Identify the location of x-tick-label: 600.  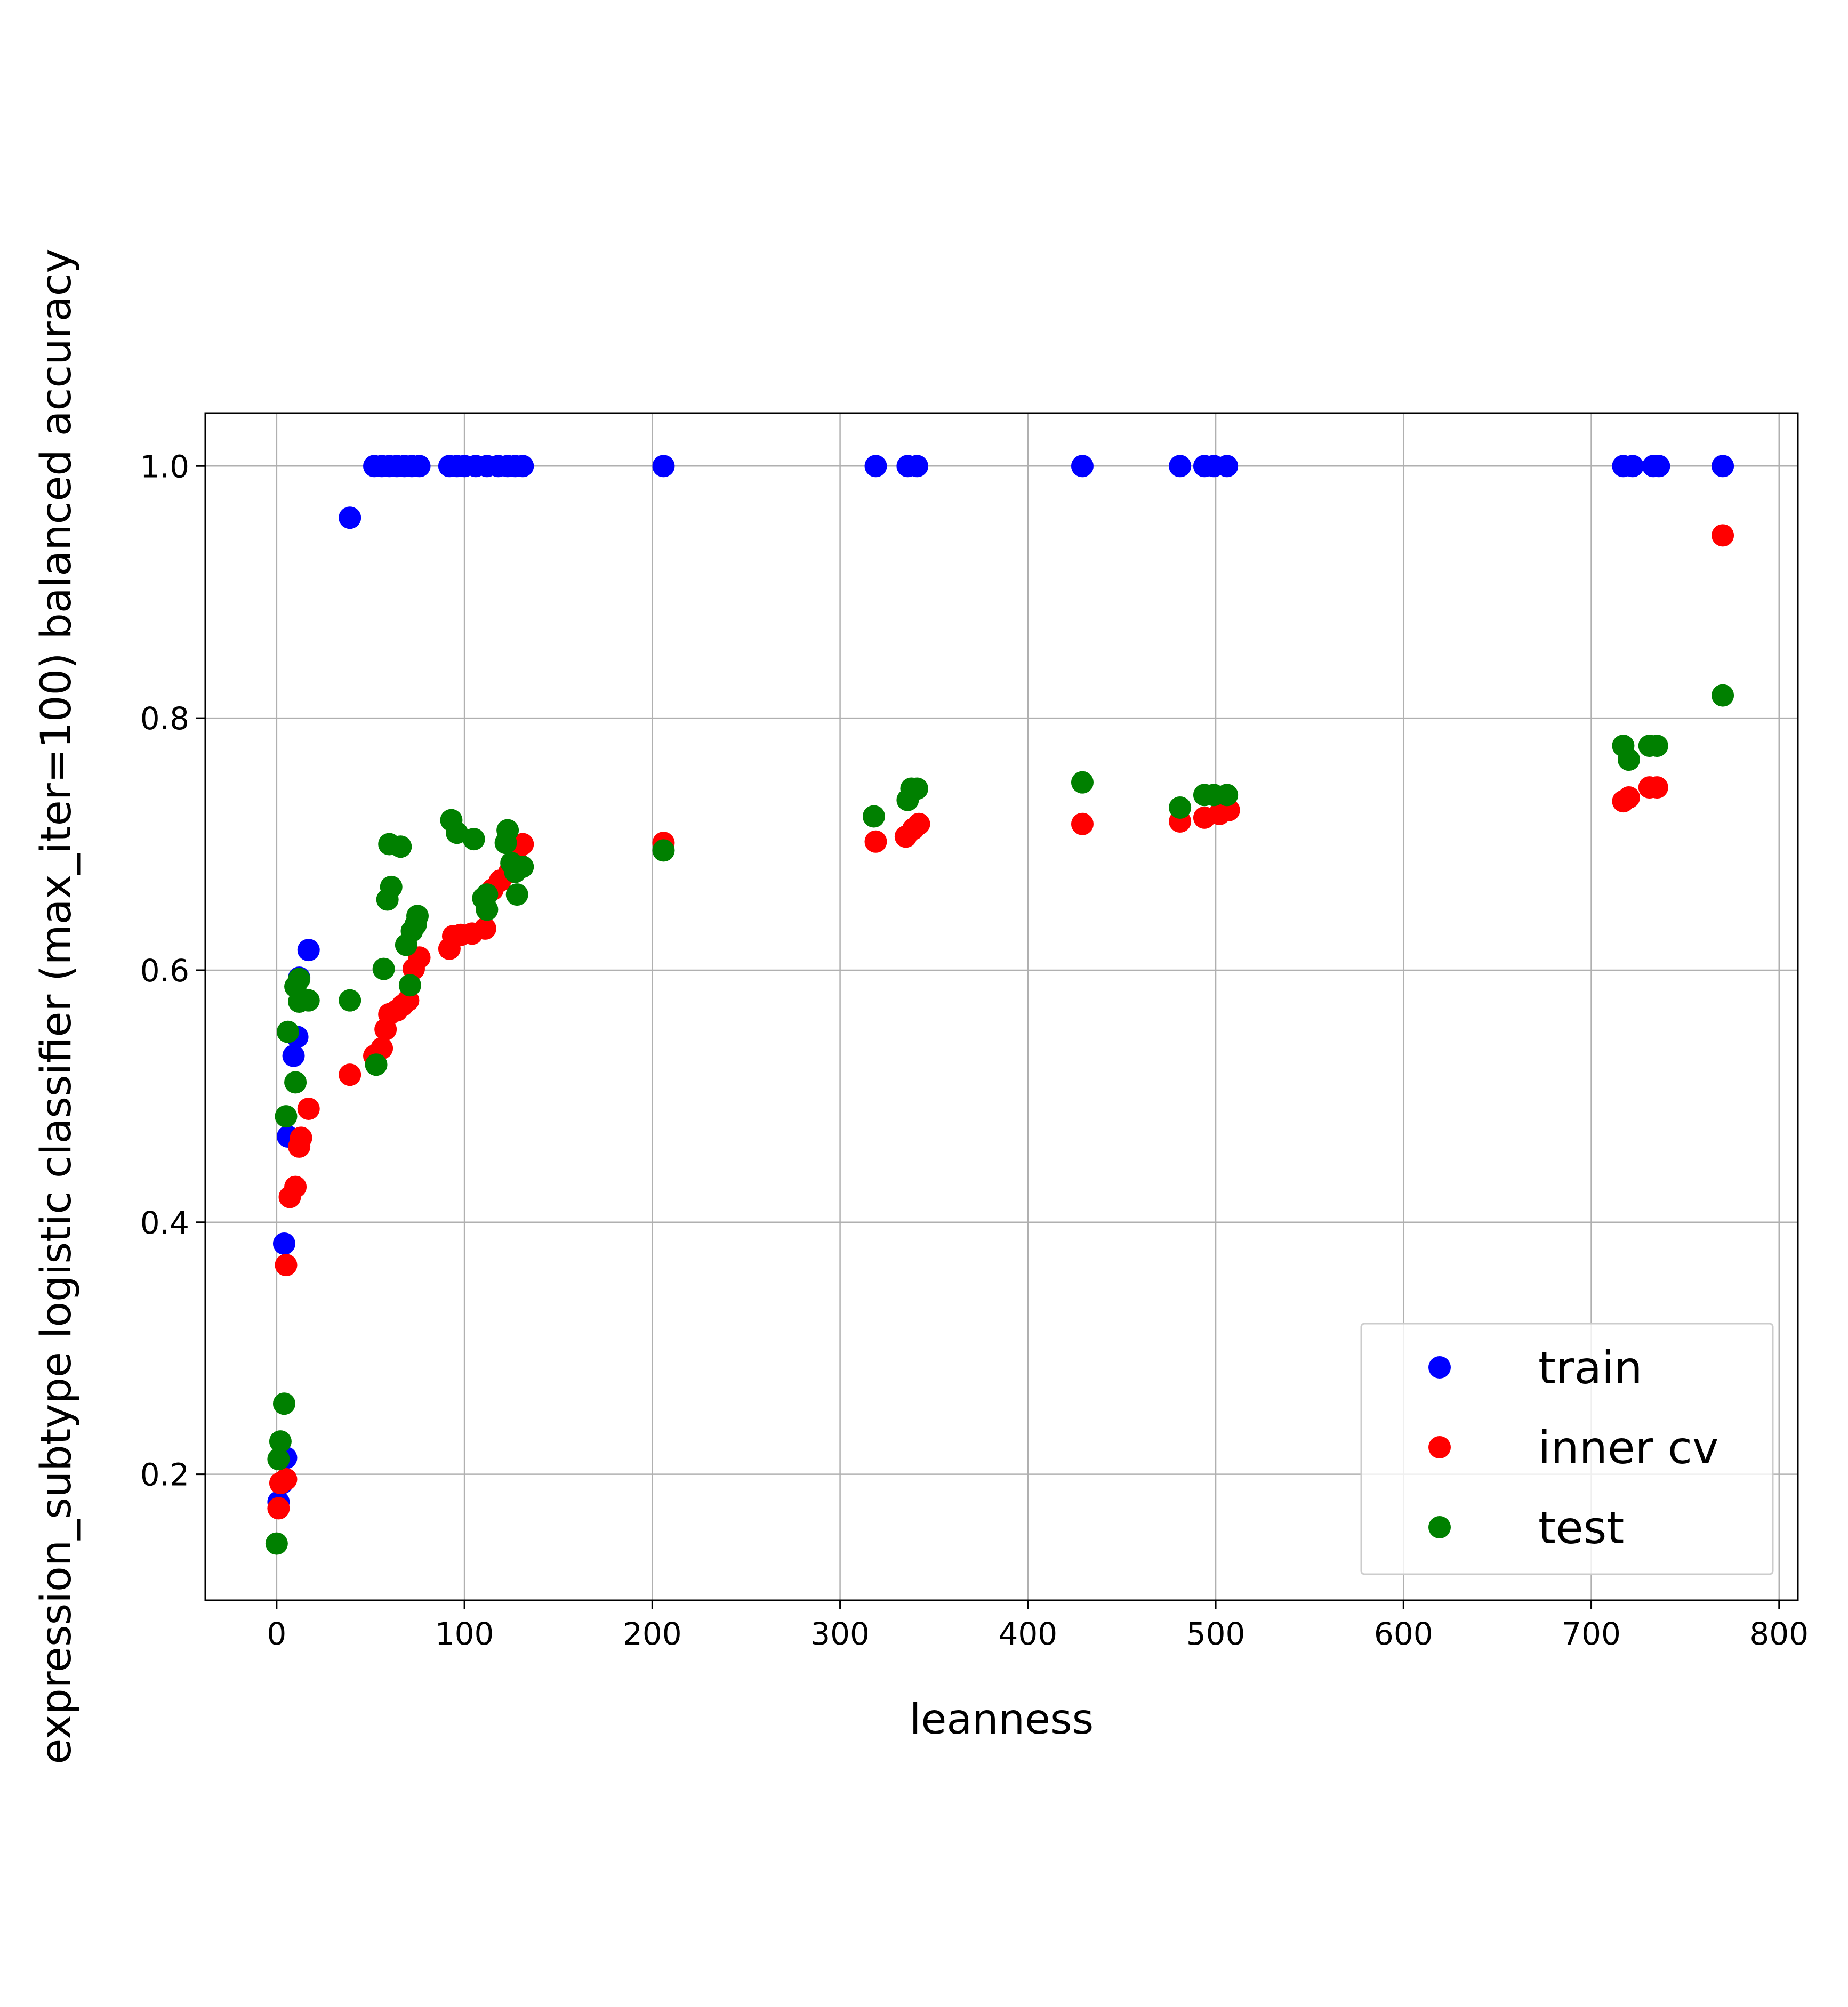
(1403, 1634).